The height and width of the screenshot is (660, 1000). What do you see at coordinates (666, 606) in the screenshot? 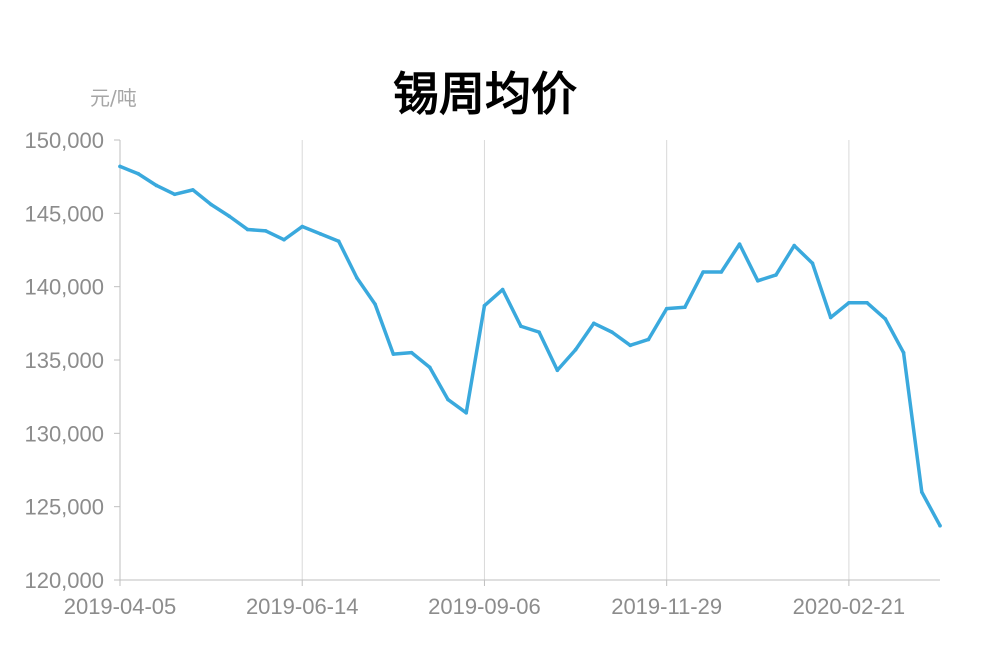
I see `x-tick-label: 2019-11-29` at bounding box center [666, 606].